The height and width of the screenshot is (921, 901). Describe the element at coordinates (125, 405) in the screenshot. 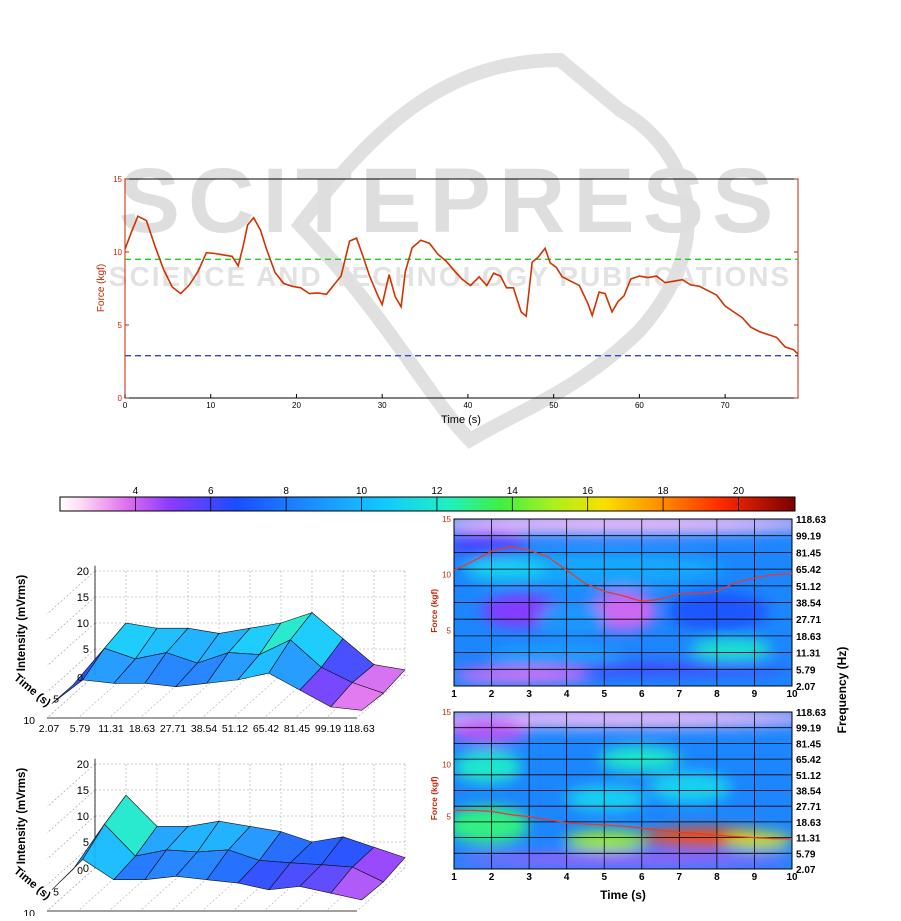

I see `x-tick-label: 0` at that location.